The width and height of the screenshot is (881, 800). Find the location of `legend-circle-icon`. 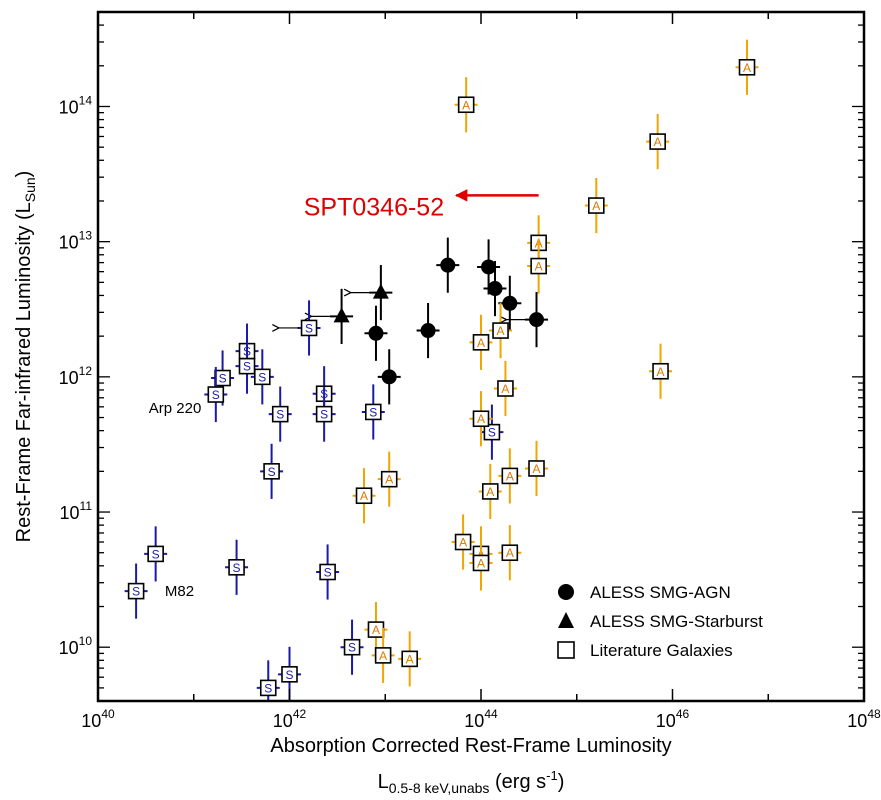

legend-circle-icon is located at coordinates (566, 592).